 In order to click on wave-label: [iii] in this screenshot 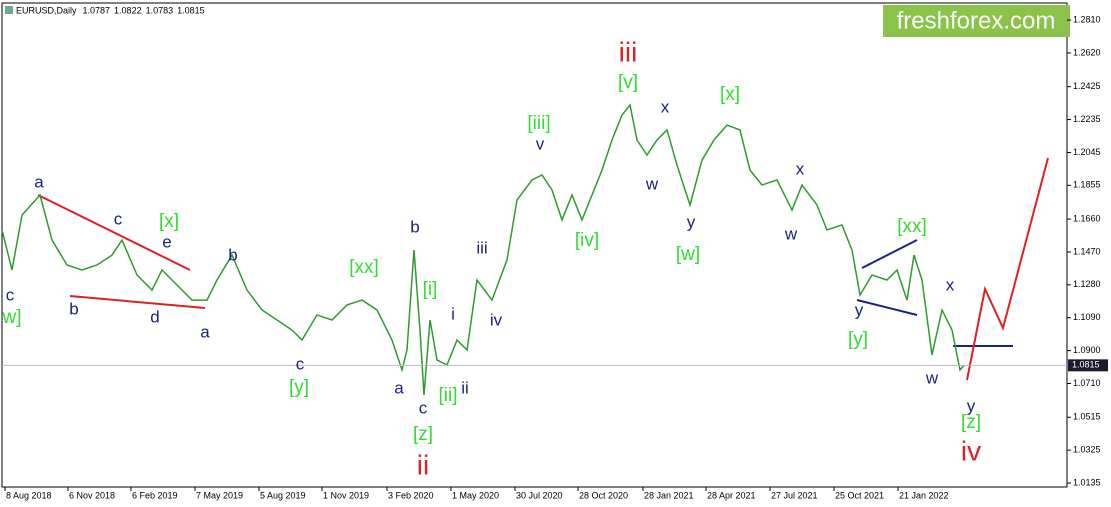, I will do `click(538, 123)`.